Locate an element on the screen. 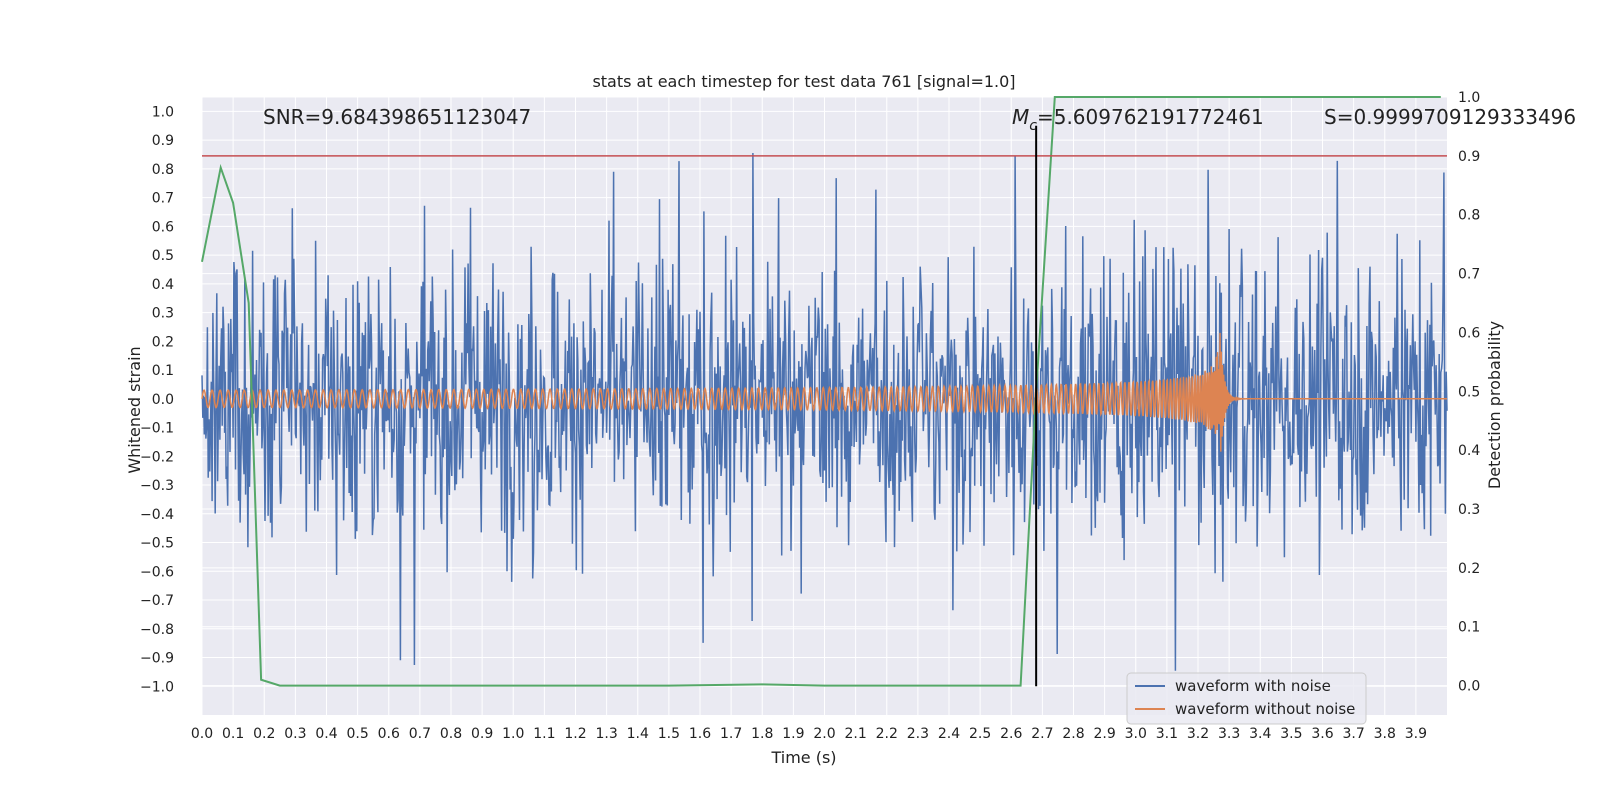 This screenshot has width=1600, height=800. legend-label-clean: waveform without noise is located at coordinates (1265, 709).